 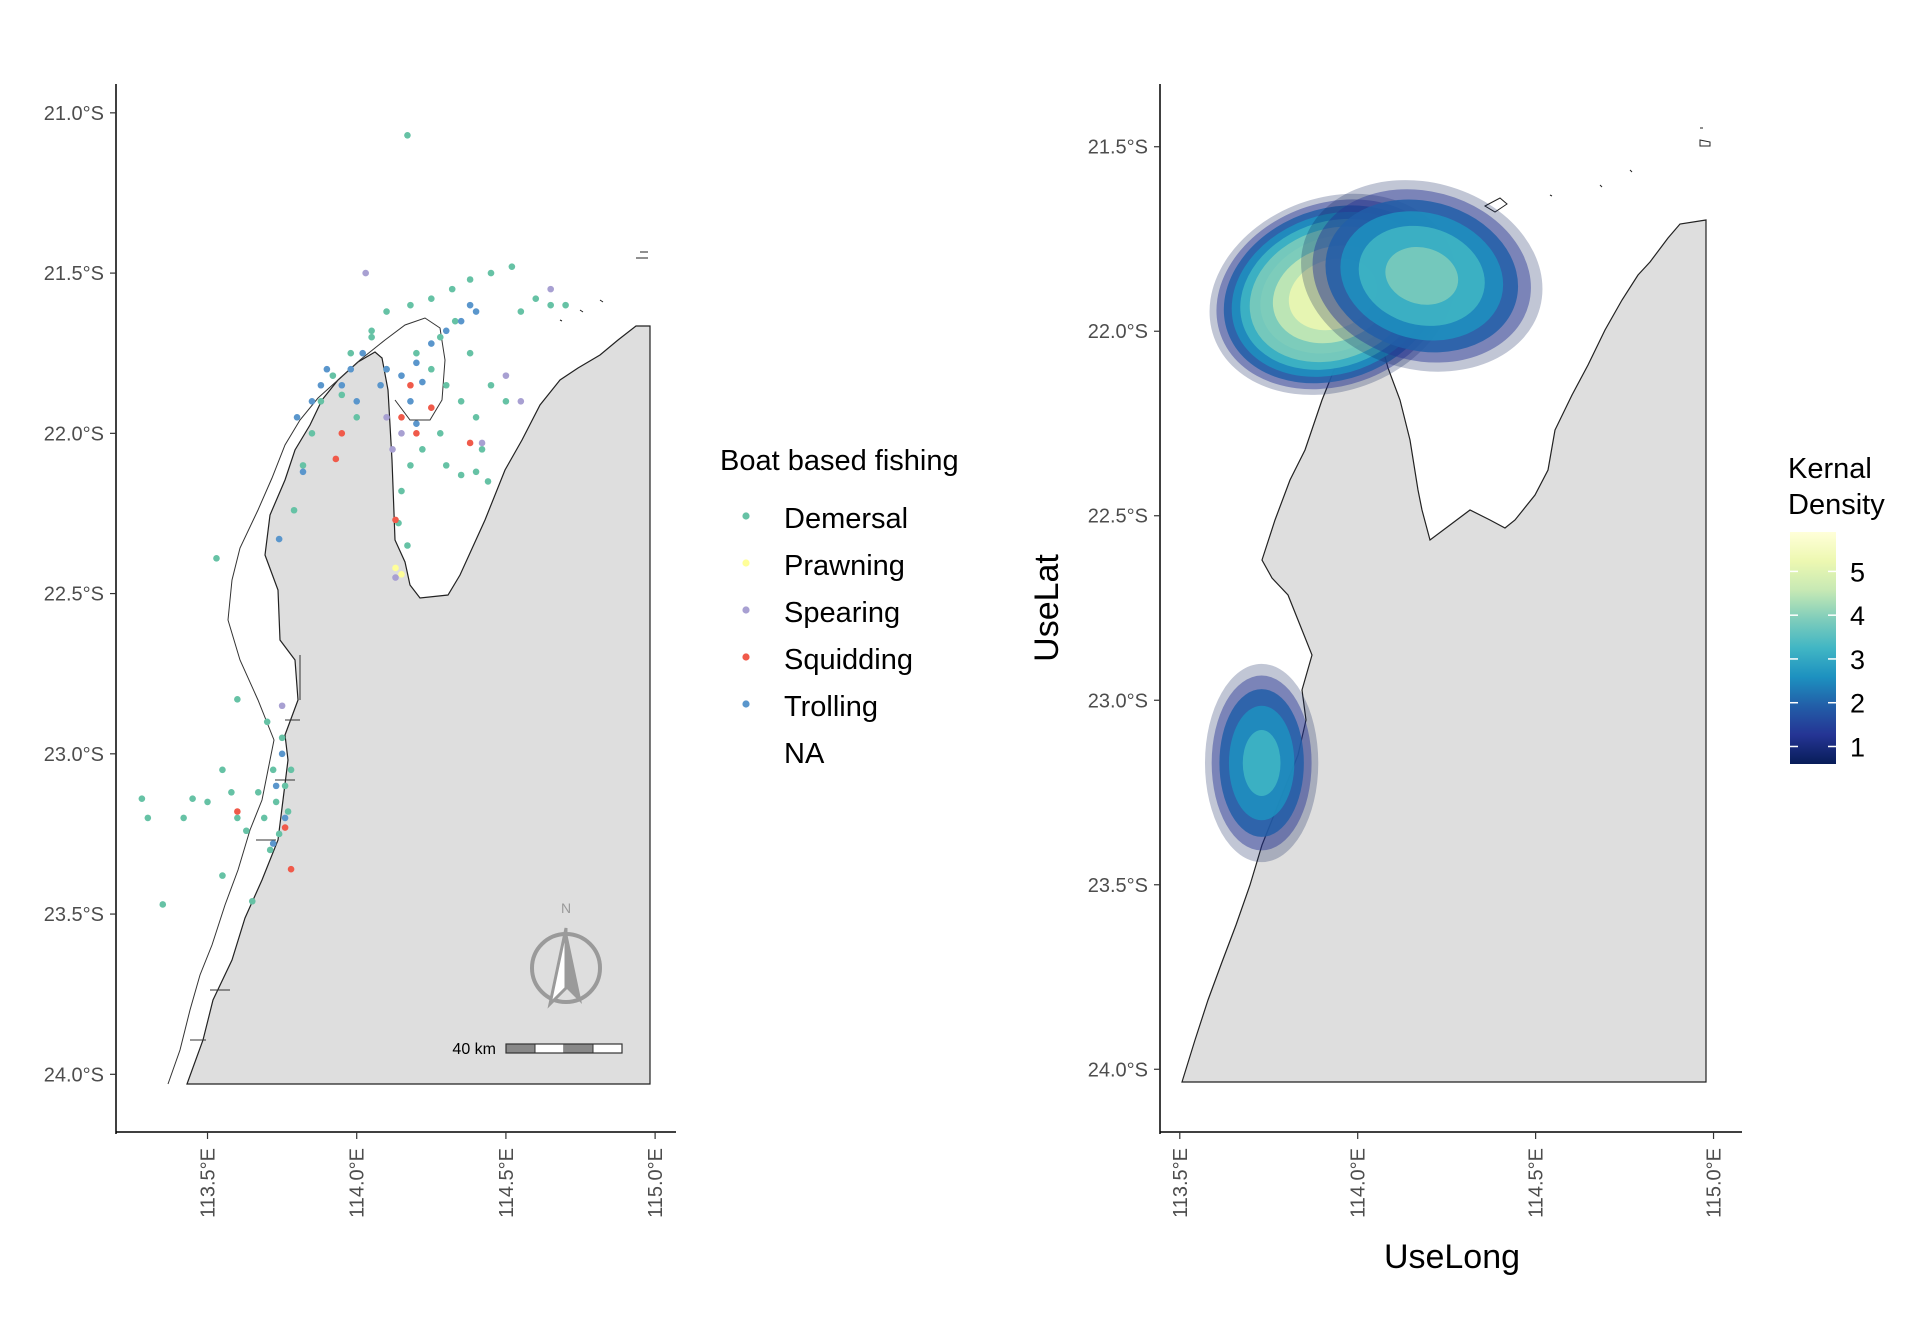 I want to click on legend-key-prawning, so click(x=746, y=563).